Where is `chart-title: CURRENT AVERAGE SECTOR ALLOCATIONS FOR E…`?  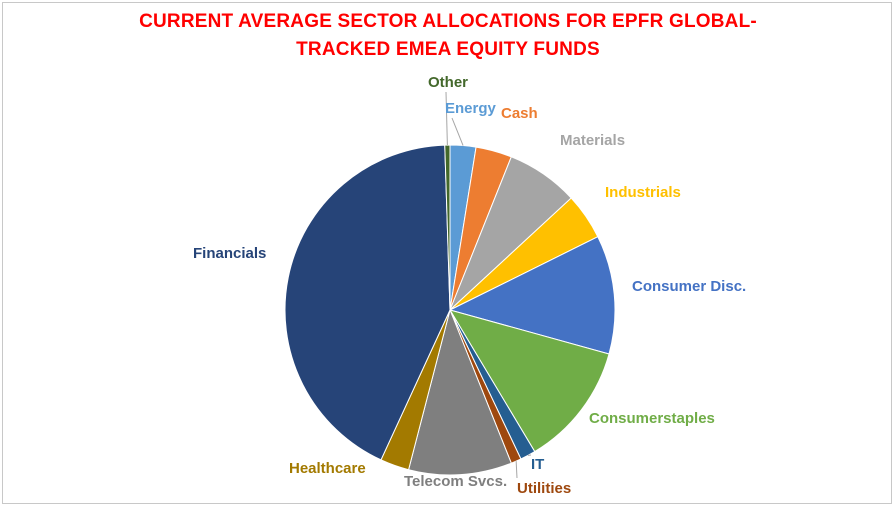
chart-title: CURRENT AVERAGE SECTOR ALLOCATIONS FOR E… is located at coordinates (448, 36).